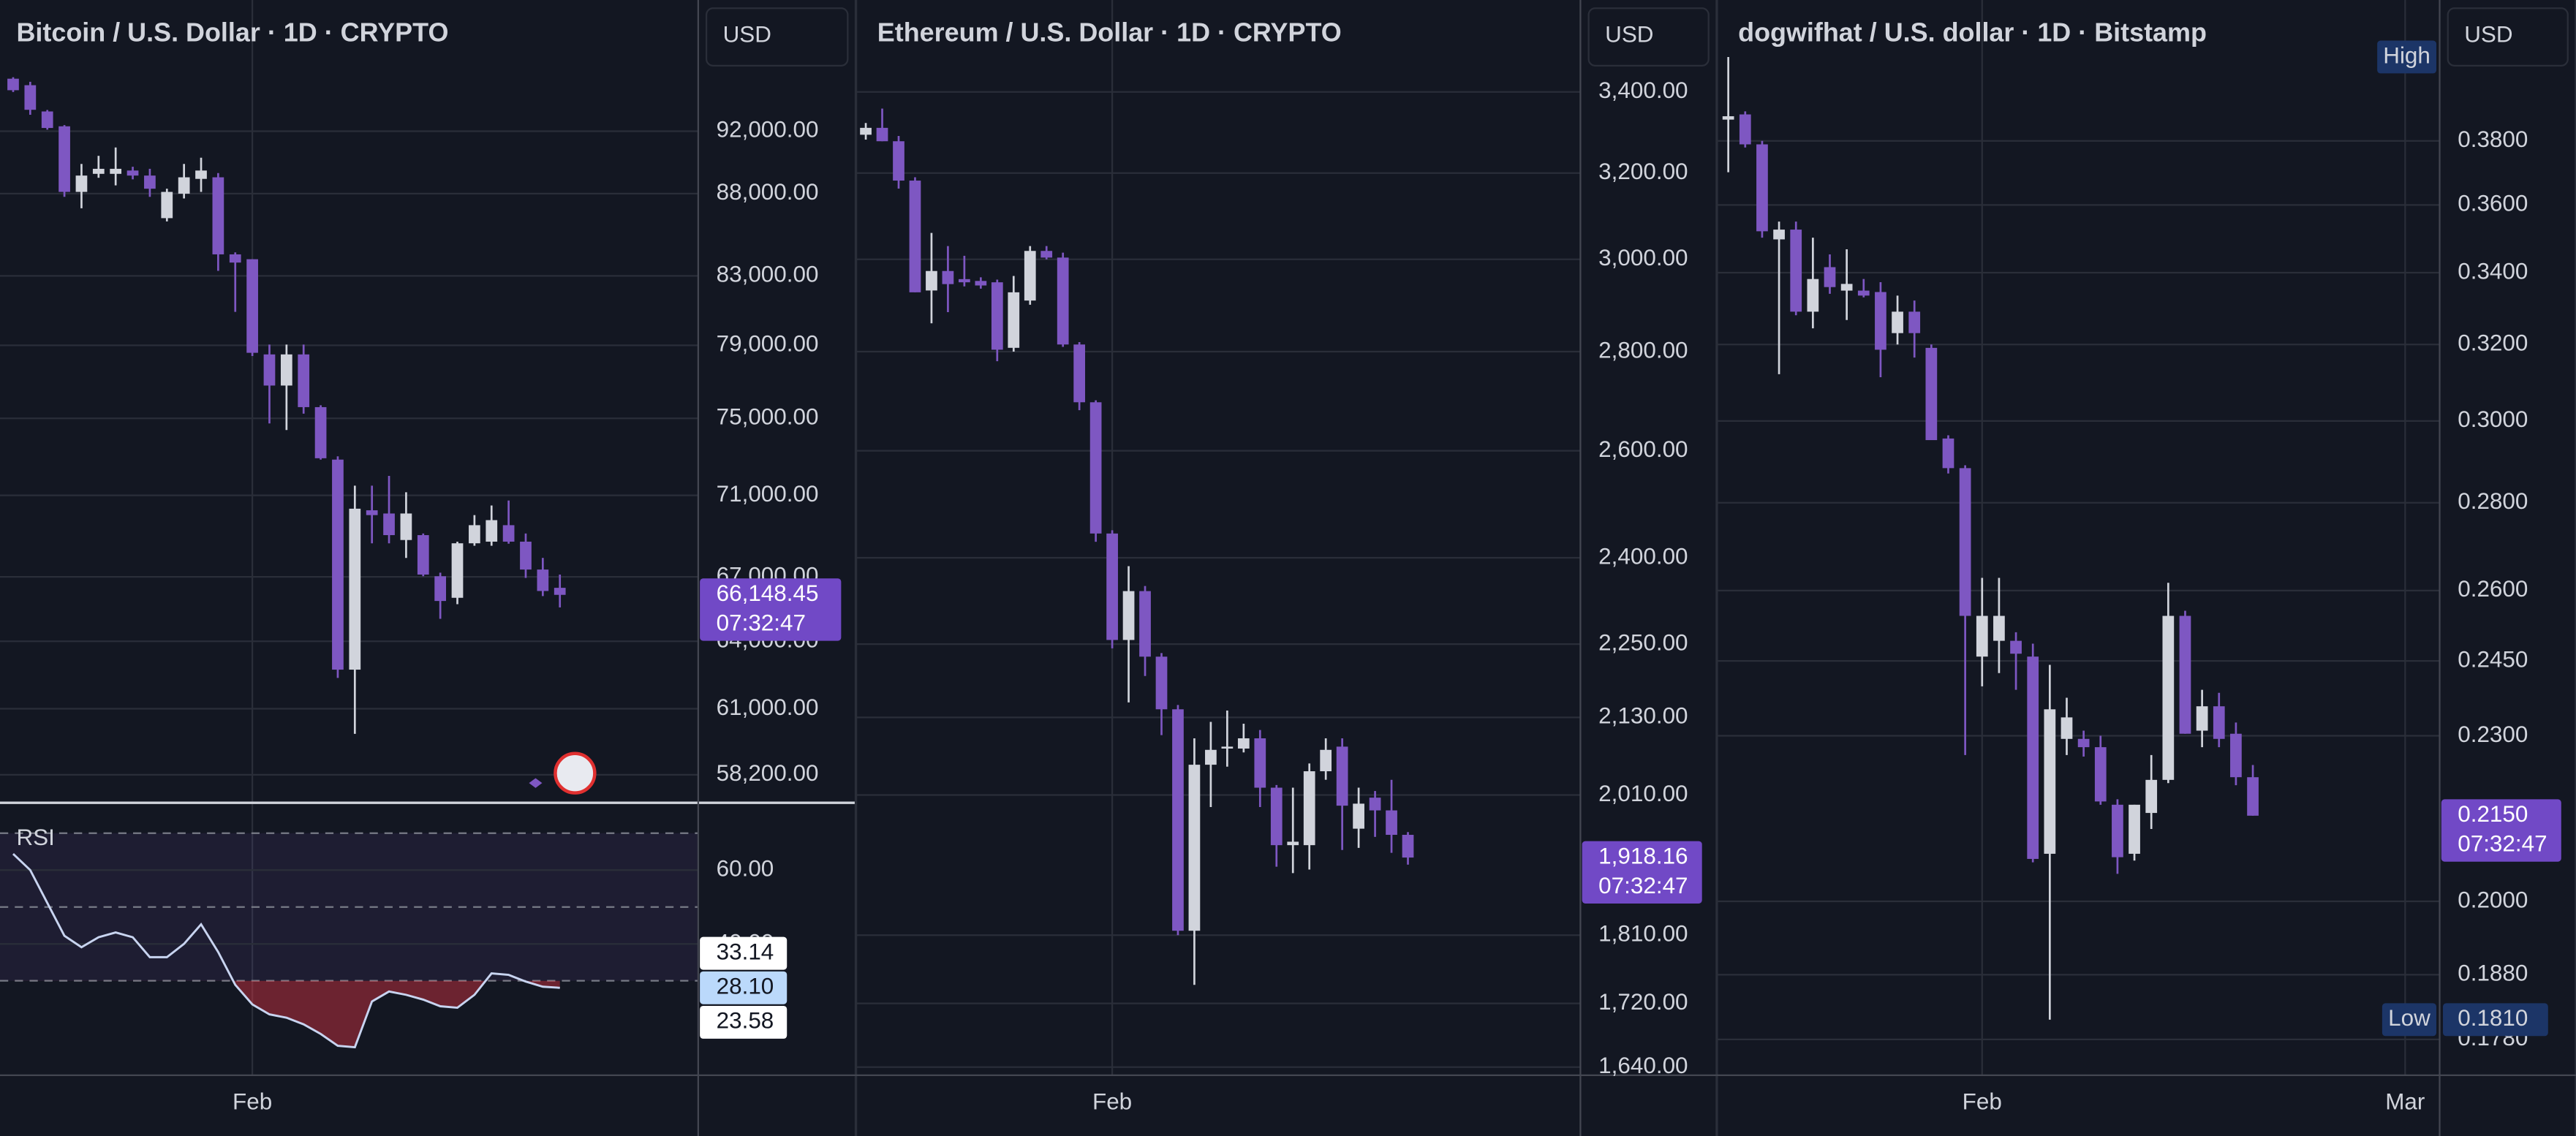 This screenshot has height=1136, width=2576. Describe the element at coordinates (768, 707) in the screenshot. I see `y-tick-label: 61,000.00` at that location.